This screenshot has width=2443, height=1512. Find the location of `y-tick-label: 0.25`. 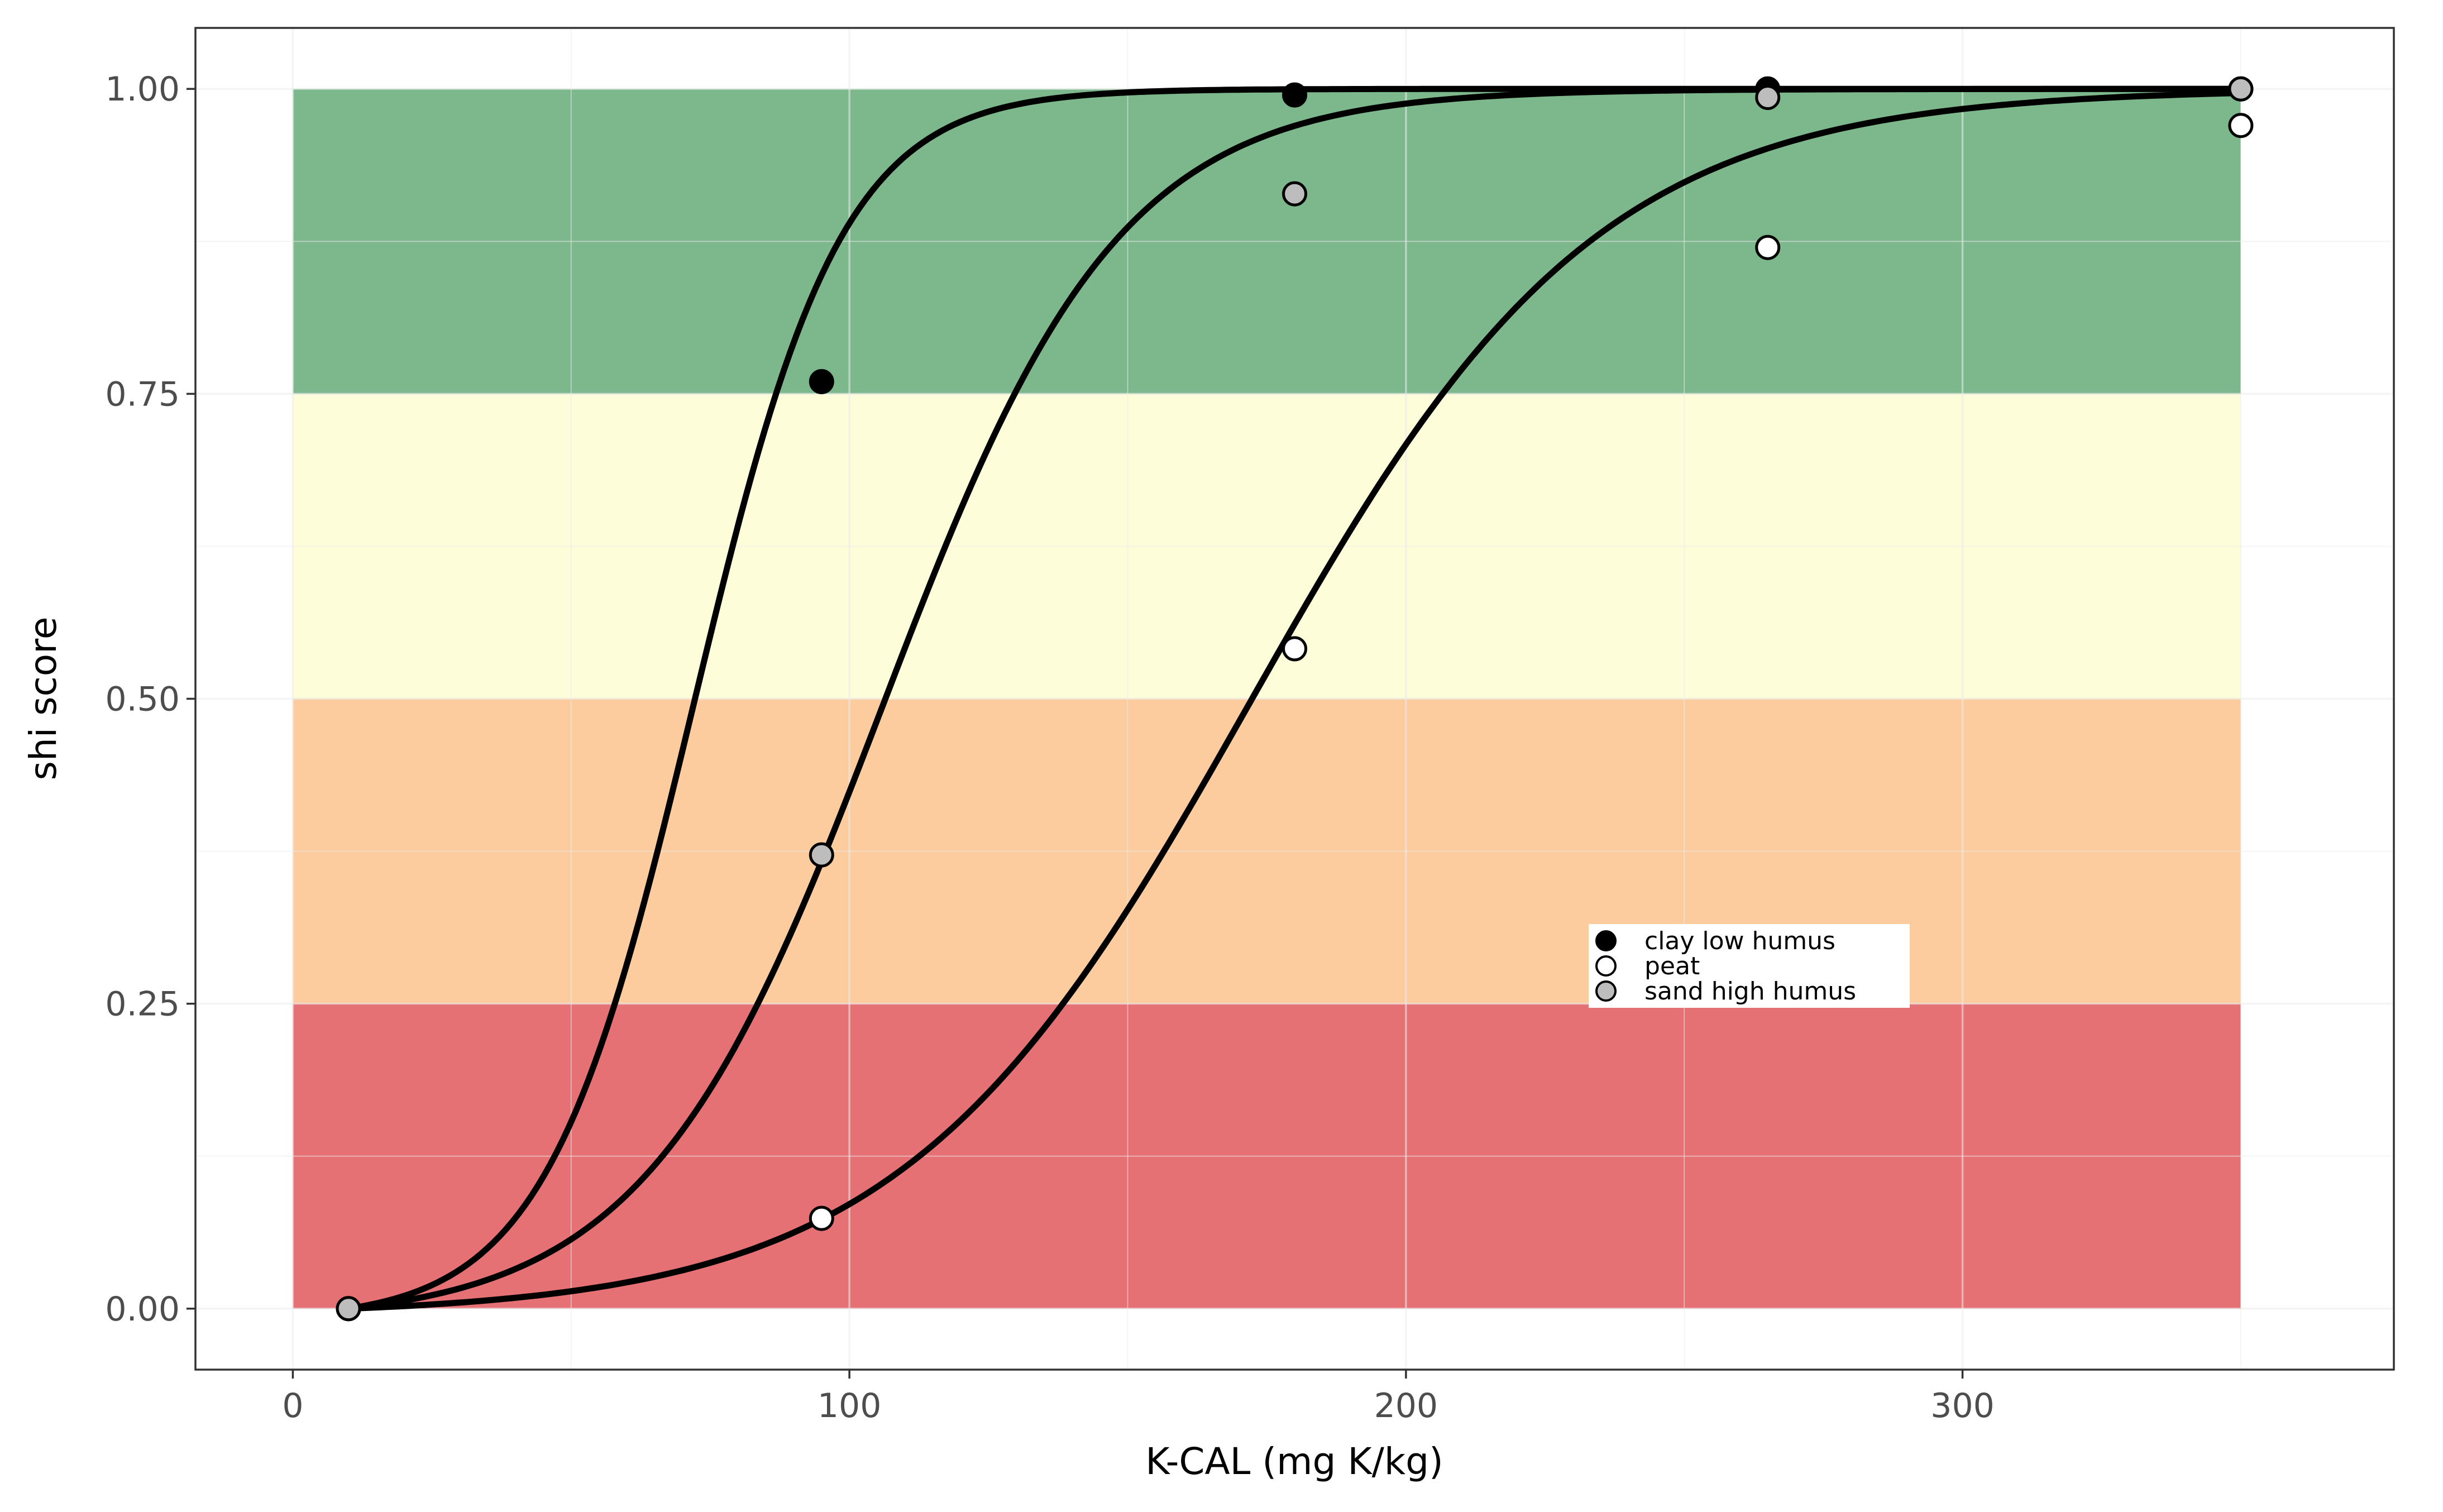

y-tick-label: 0.25 is located at coordinates (142, 1004).